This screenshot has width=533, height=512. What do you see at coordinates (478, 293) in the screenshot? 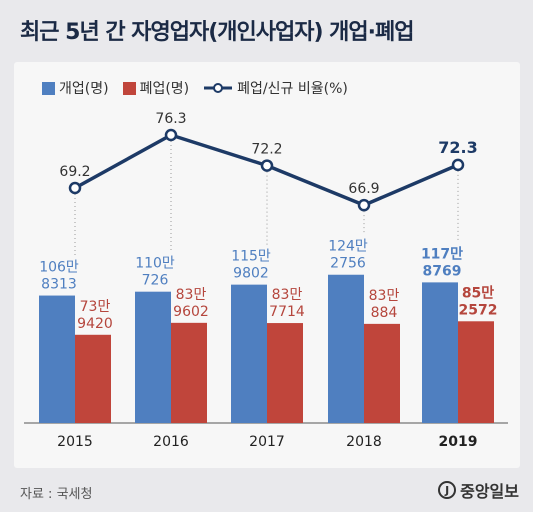
I see `bar-close-label-2019: 85만` at bounding box center [478, 293].